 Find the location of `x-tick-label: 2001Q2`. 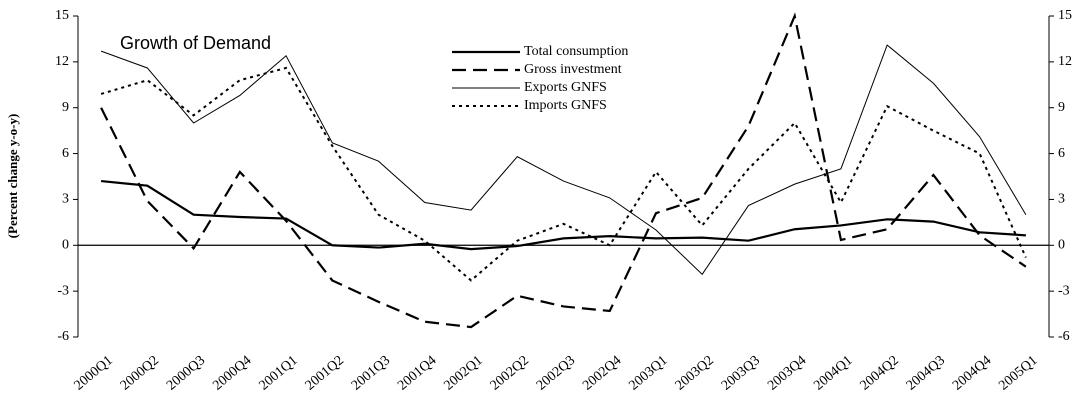

x-tick-label: 2001Q2 is located at coordinates (325, 373).